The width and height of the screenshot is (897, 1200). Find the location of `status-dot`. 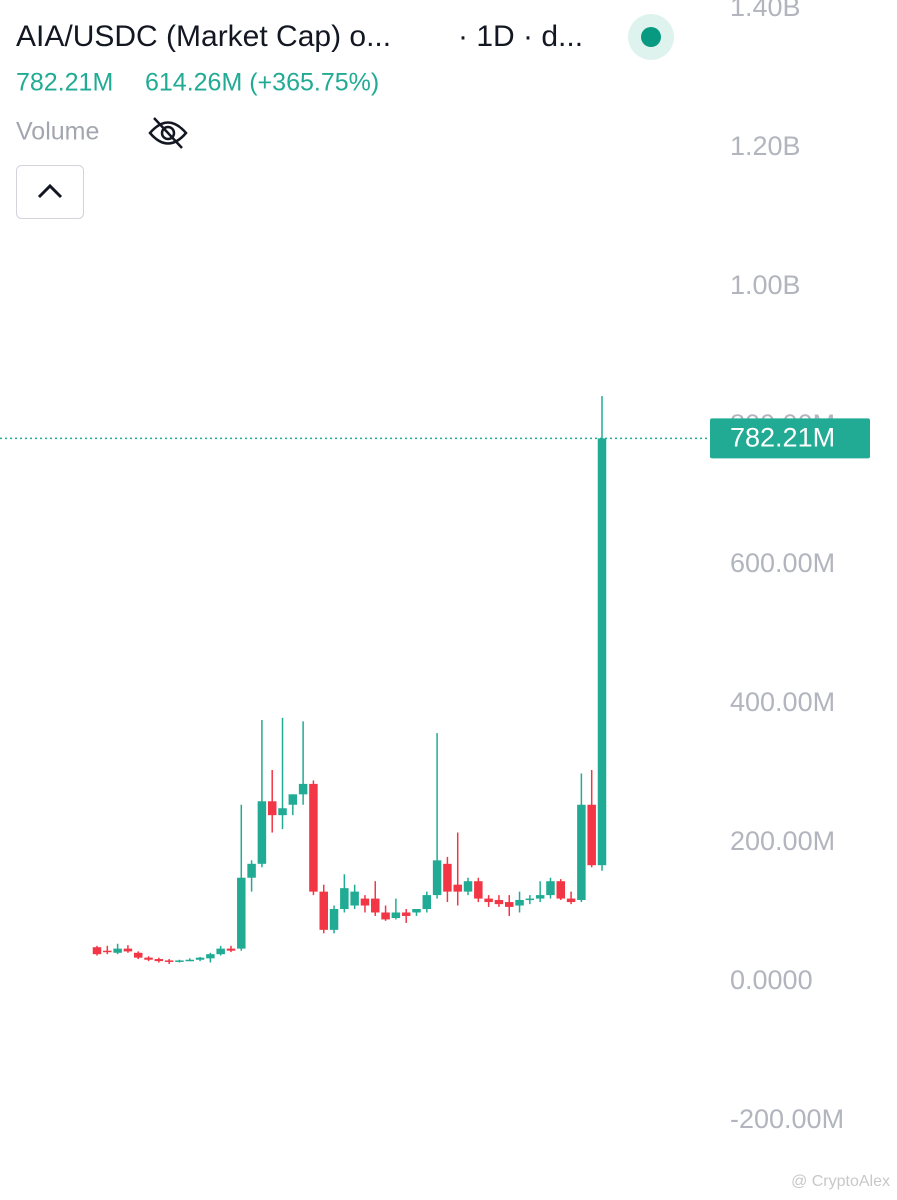

status-dot is located at coordinates (651, 37).